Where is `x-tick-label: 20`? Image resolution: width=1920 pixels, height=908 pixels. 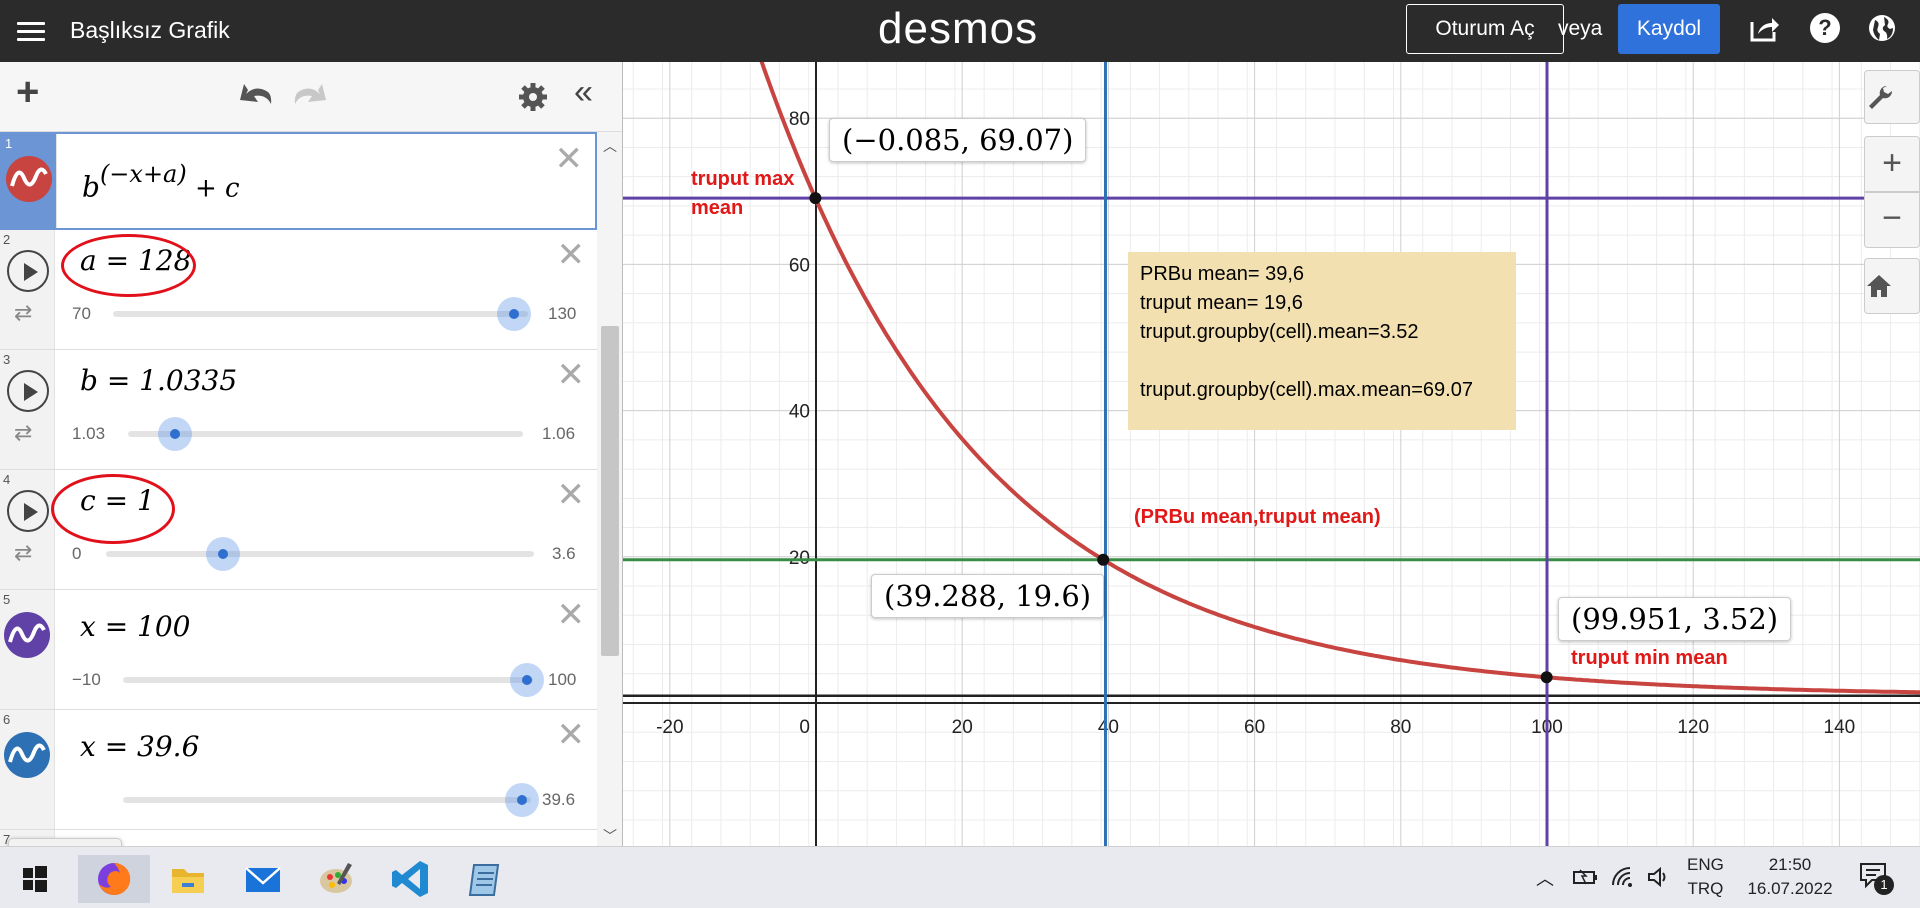
x-tick-label: 20 is located at coordinates (962, 727).